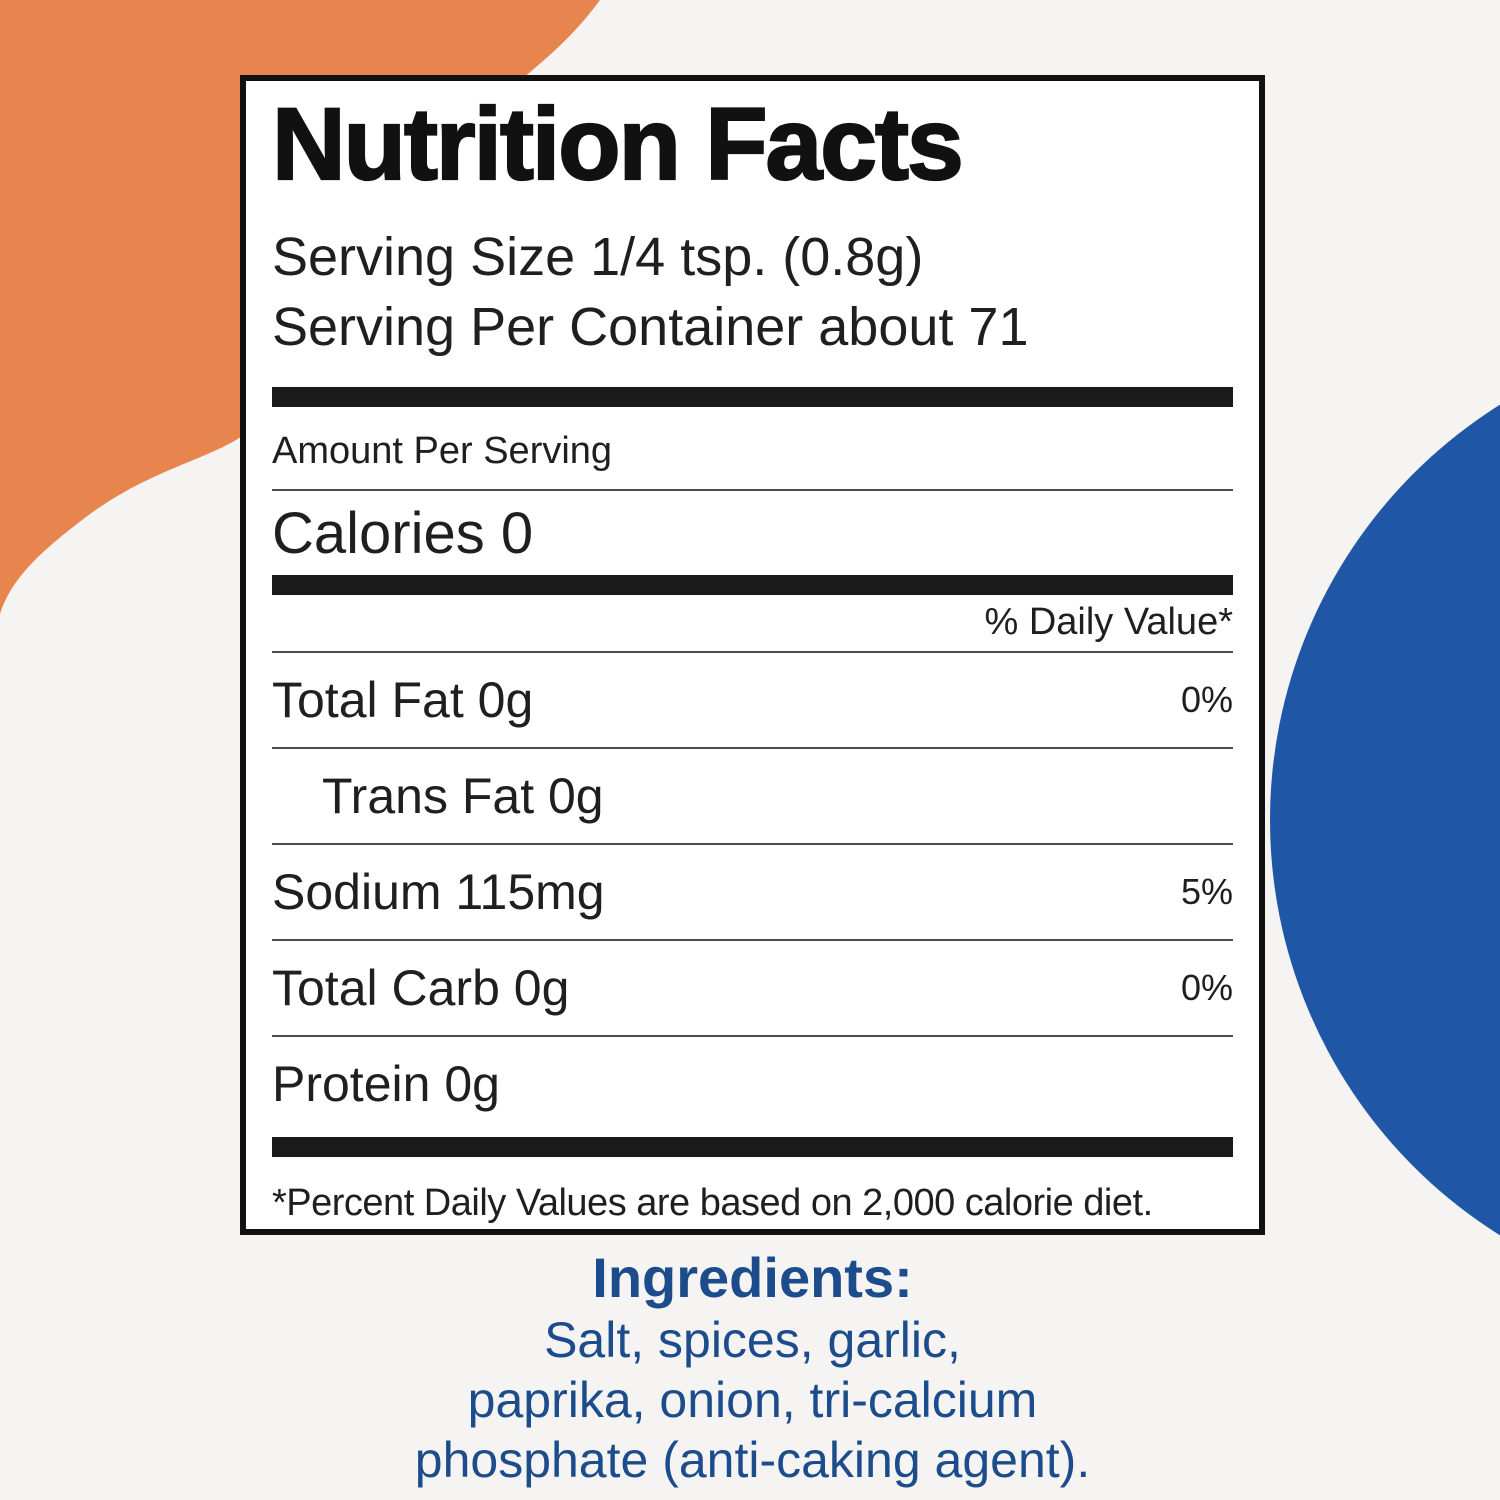 This screenshot has width=1500, height=1500. What do you see at coordinates (618, 144) in the screenshot?
I see `nutrition-facts-title: Nutrition Facts` at bounding box center [618, 144].